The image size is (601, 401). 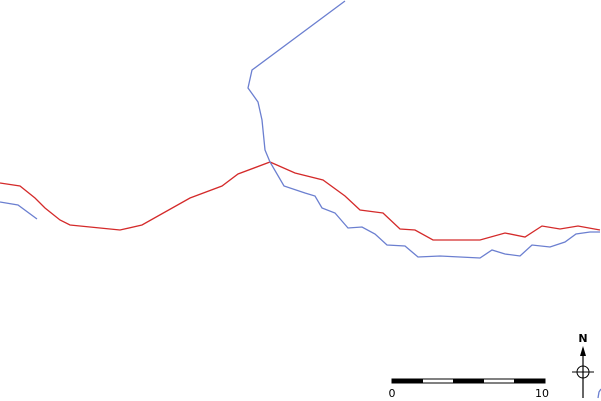 I want to click on scale-label: 0, so click(x=392, y=393).